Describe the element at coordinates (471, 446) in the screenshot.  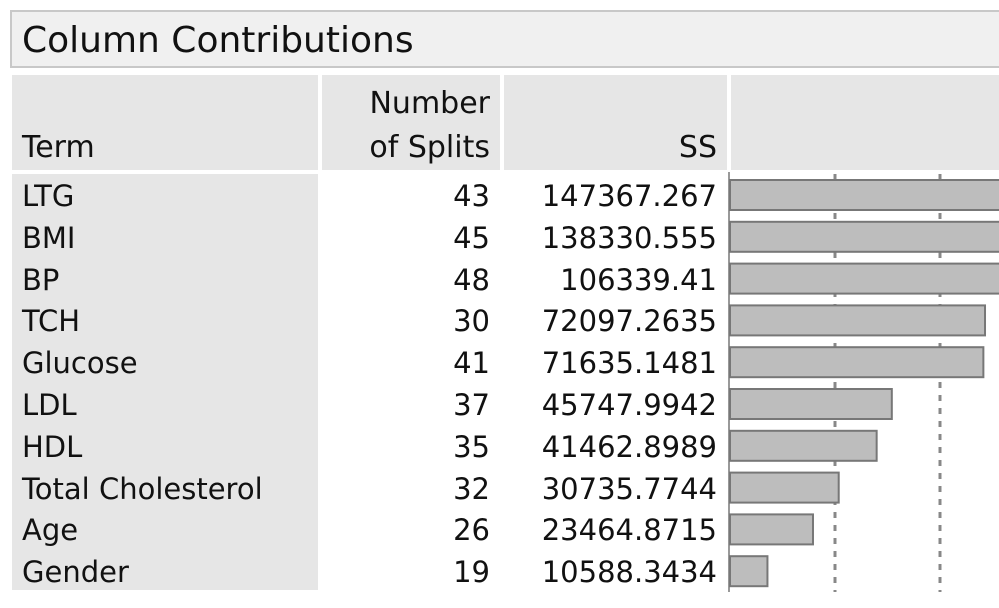
I see `number-of-splits: 35` at that location.